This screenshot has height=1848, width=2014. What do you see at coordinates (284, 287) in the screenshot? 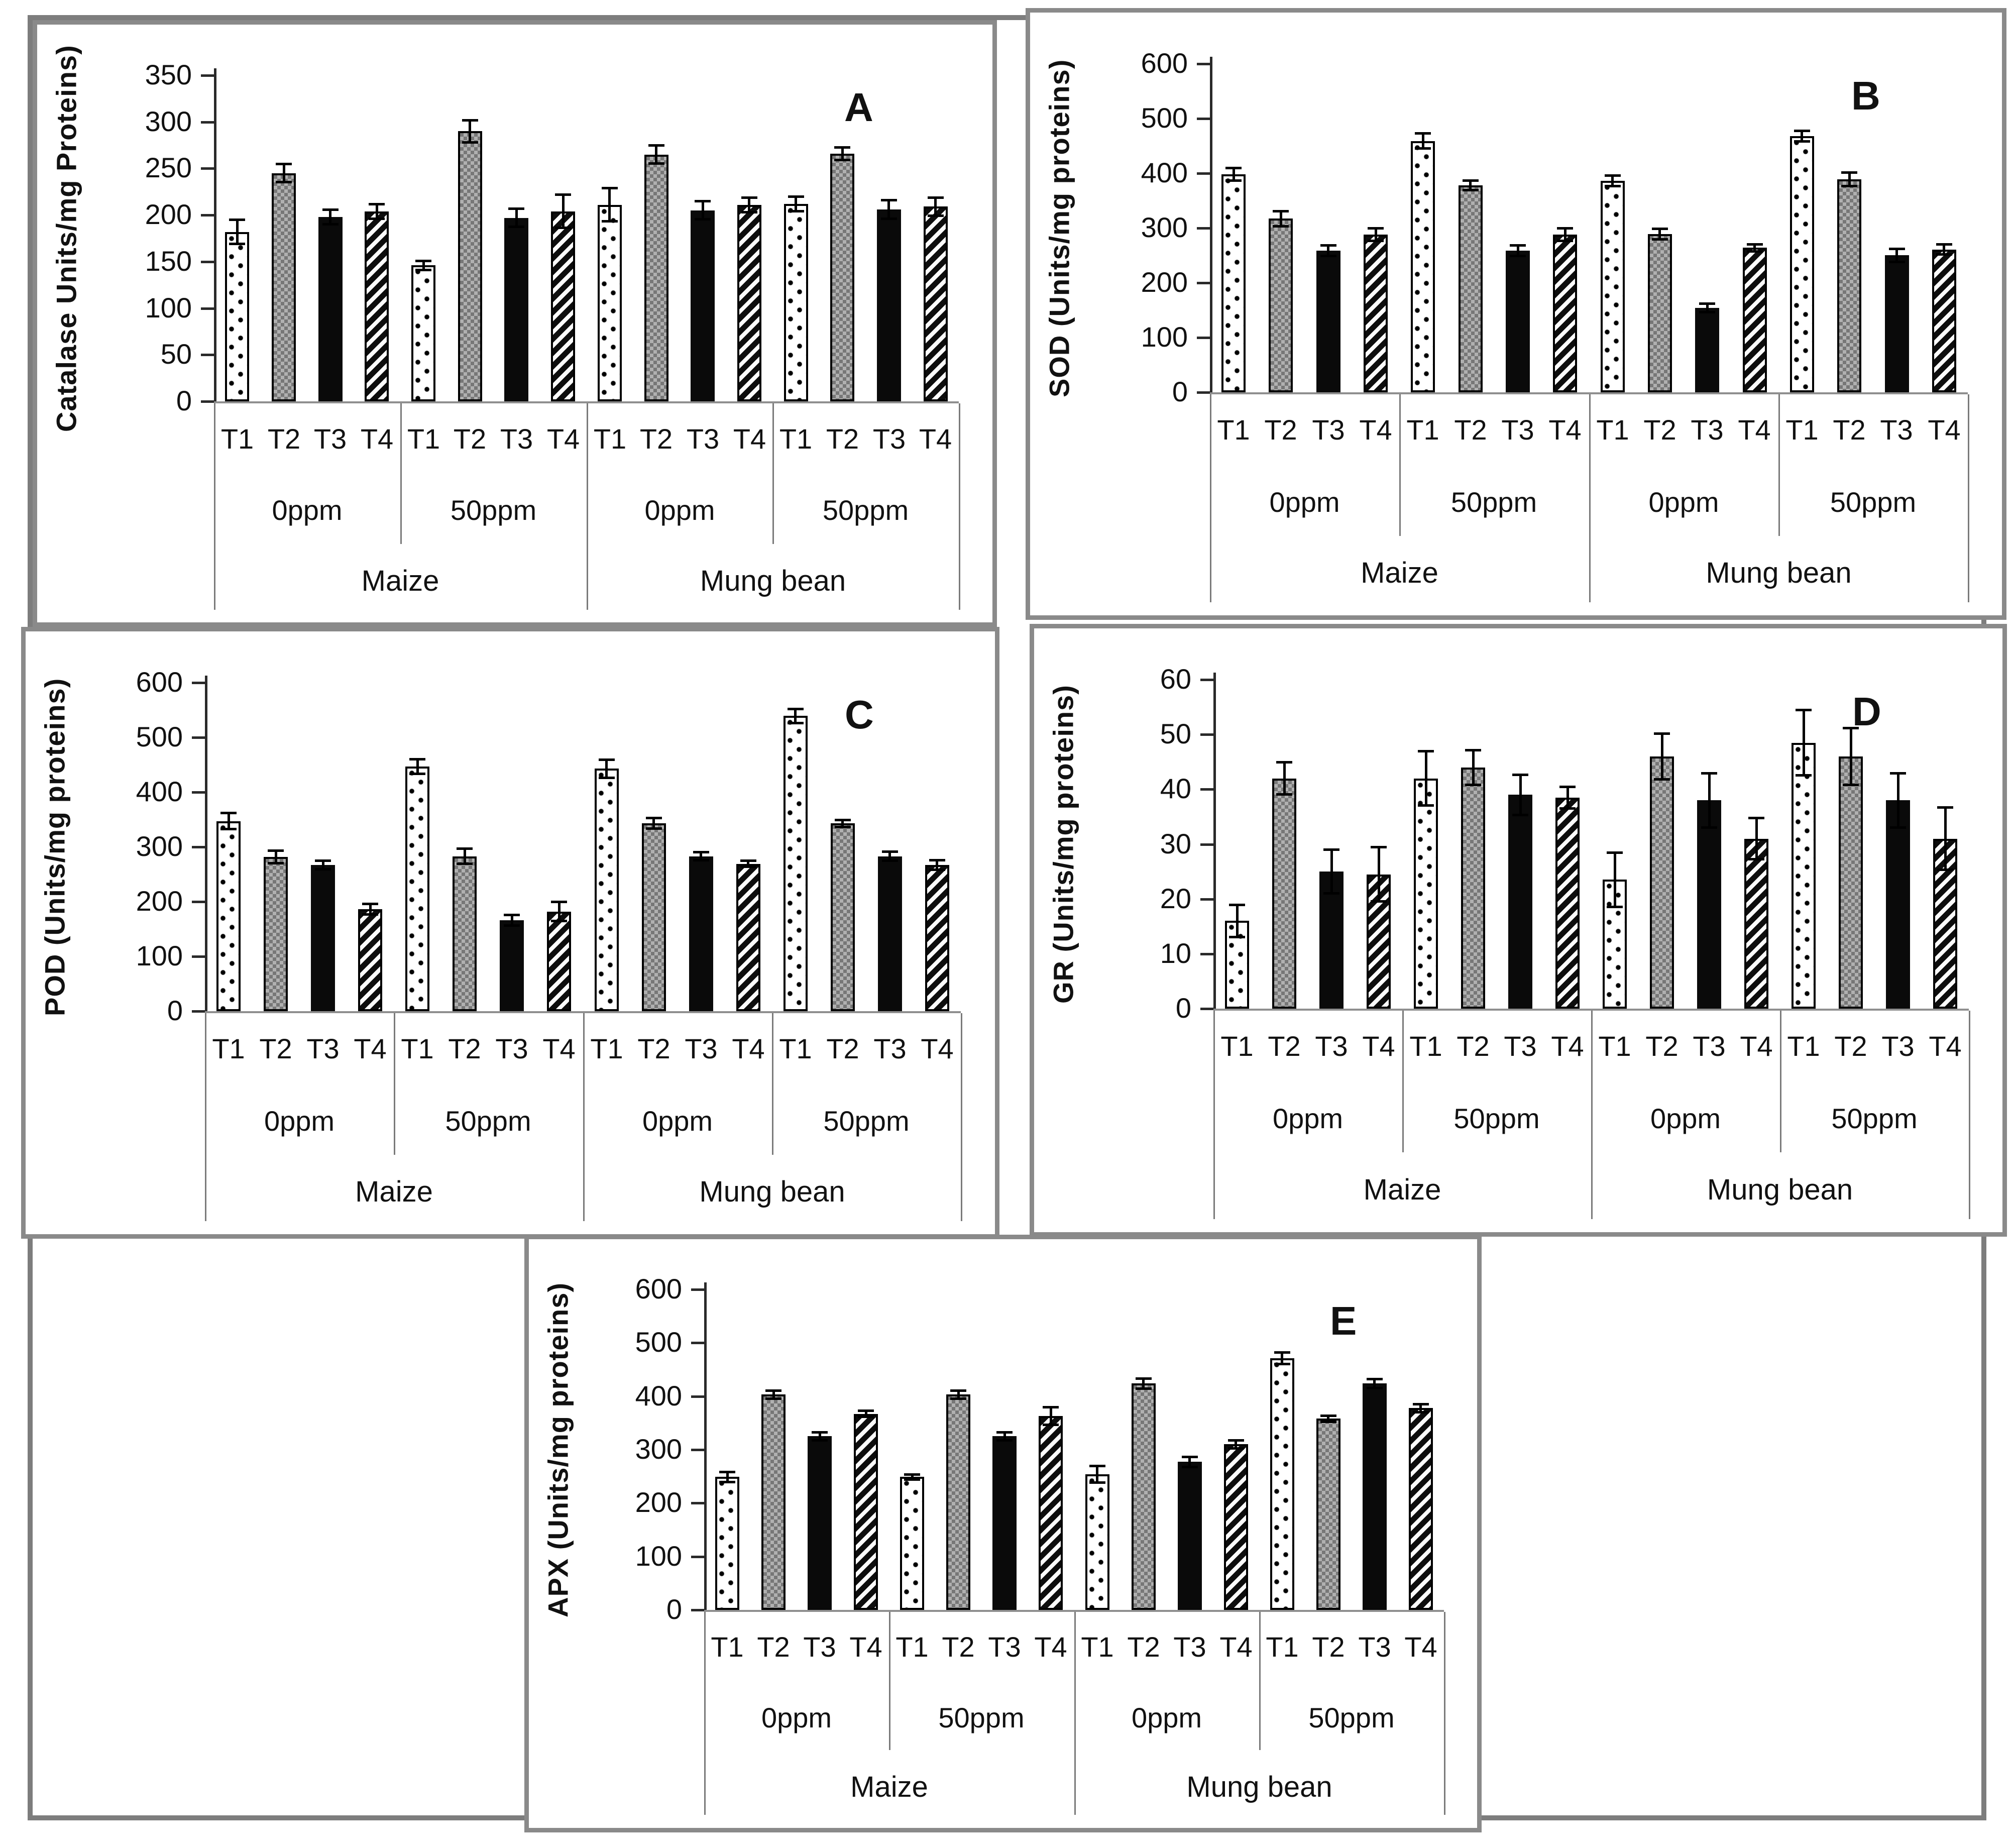
I see `bar-maize-0ppm-T2` at bounding box center [284, 287].